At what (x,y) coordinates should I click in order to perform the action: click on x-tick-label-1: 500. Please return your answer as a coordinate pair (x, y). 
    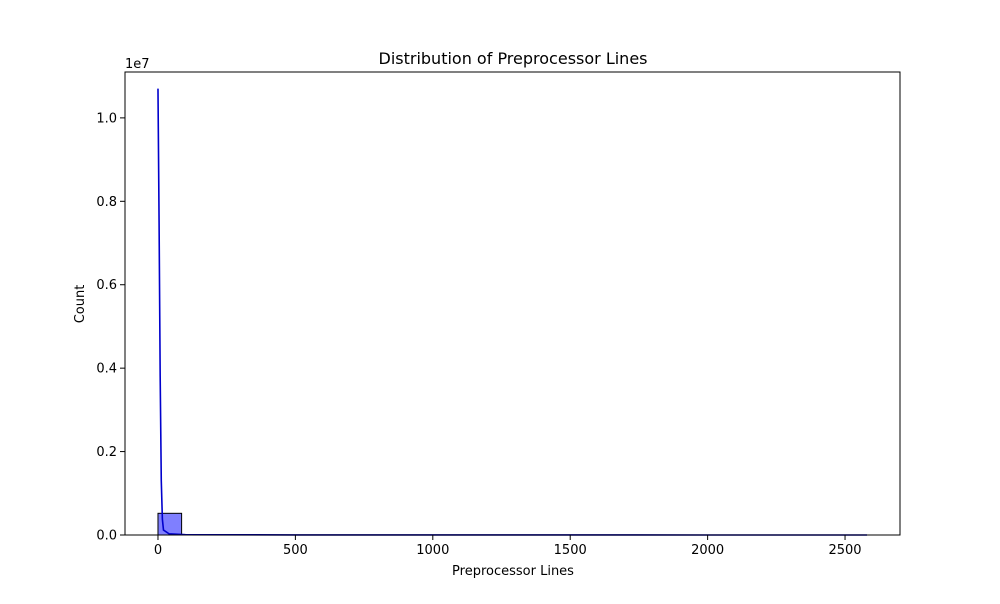
    Looking at the image, I should click on (295, 550).